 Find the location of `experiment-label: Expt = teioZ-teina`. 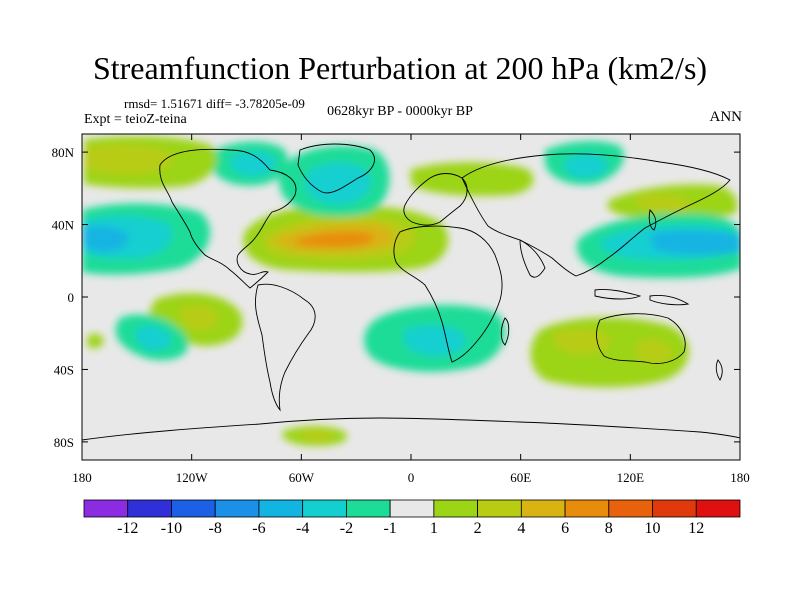

experiment-label: Expt = teioZ-teina is located at coordinates (135, 119).